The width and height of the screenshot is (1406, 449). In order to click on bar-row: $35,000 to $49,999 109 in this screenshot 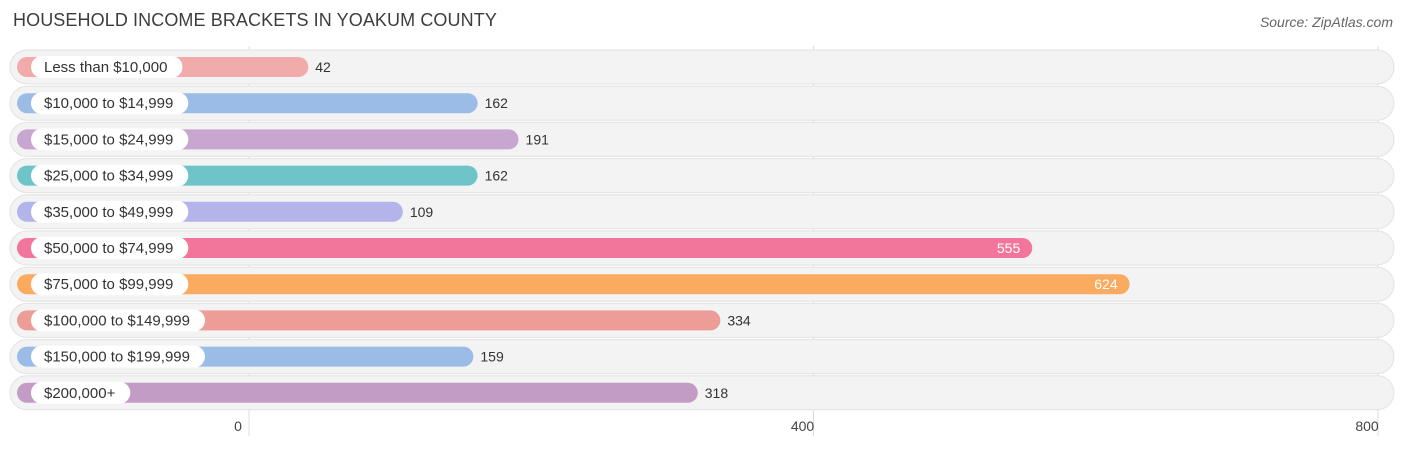, I will do `click(702, 212)`.